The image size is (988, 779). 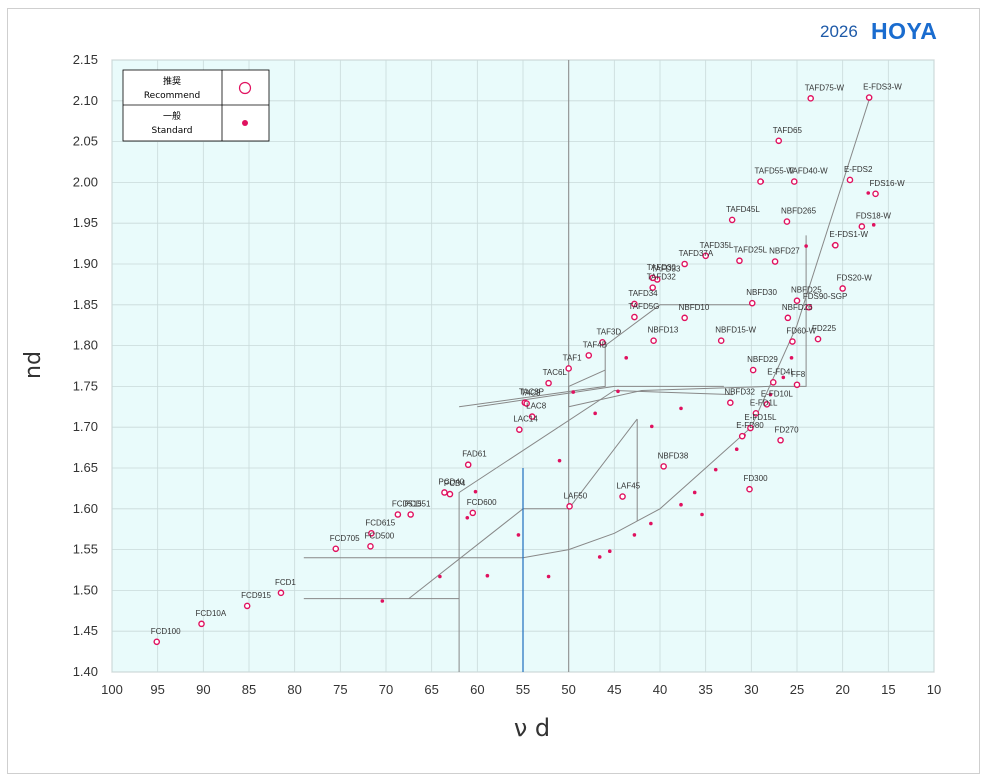 I want to click on point-label: FAD61, so click(x=474, y=454).